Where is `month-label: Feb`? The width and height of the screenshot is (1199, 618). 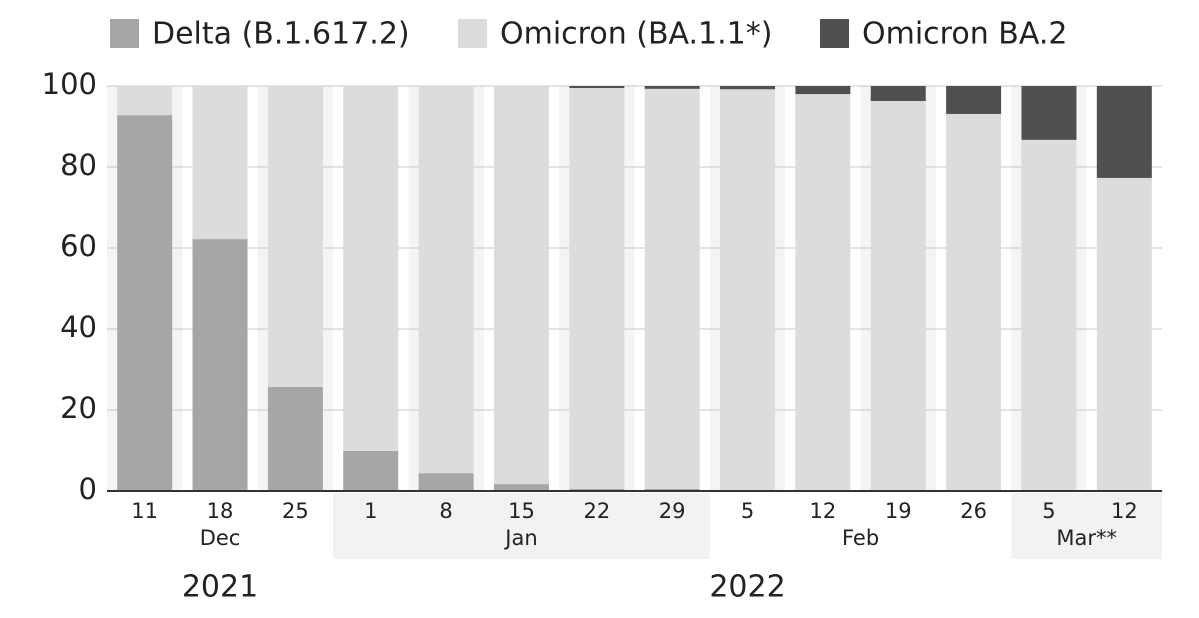
month-label: Feb is located at coordinates (860, 538).